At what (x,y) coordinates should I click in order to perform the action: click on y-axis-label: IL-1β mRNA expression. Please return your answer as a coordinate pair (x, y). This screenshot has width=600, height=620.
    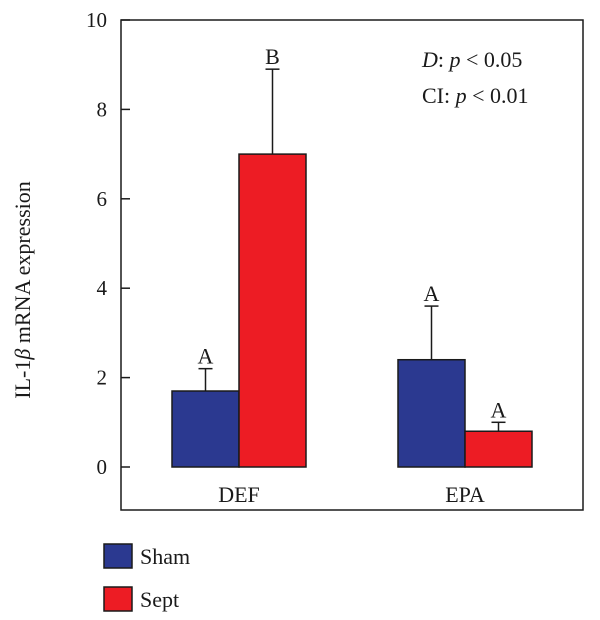
    Looking at the image, I should click on (22, 290).